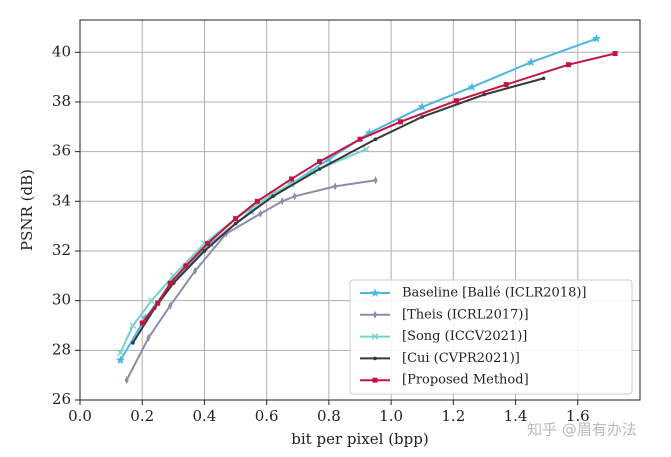 This screenshot has width=671, height=457. I want to click on y-tick-label: 28, so click(61, 349).